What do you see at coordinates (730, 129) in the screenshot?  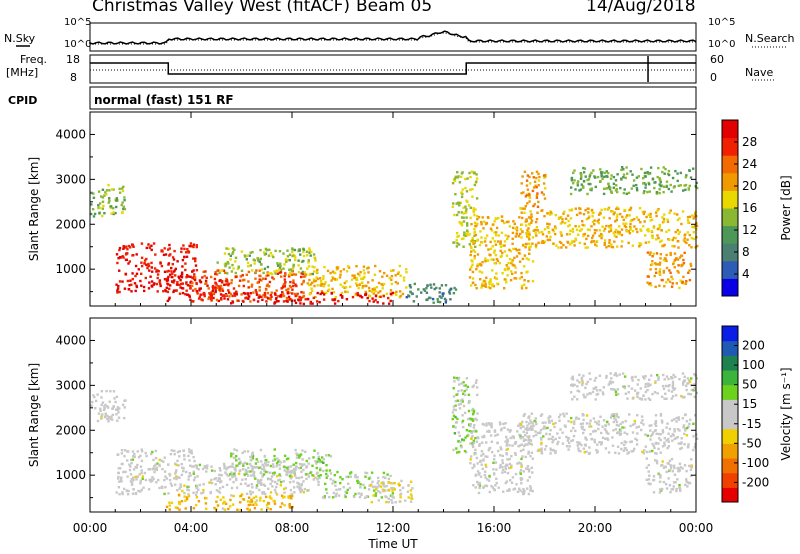 I see `colorbar-swatch` at bounding box center [730, 129].